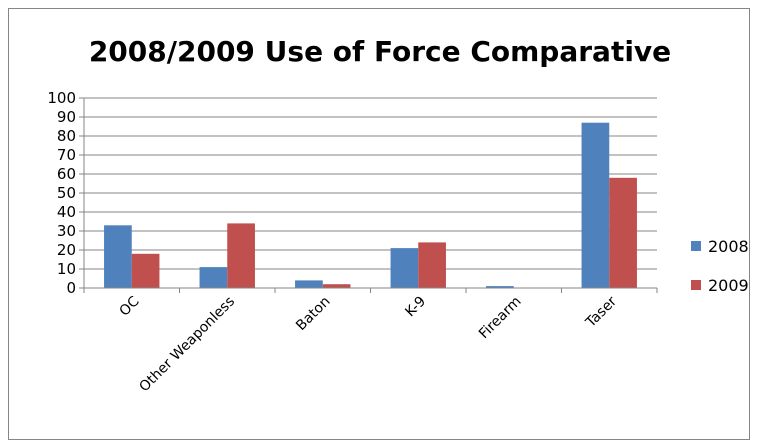 This screenshot has height=448, width=759. I want to click on legend-label: 2009, so click(728, 285).